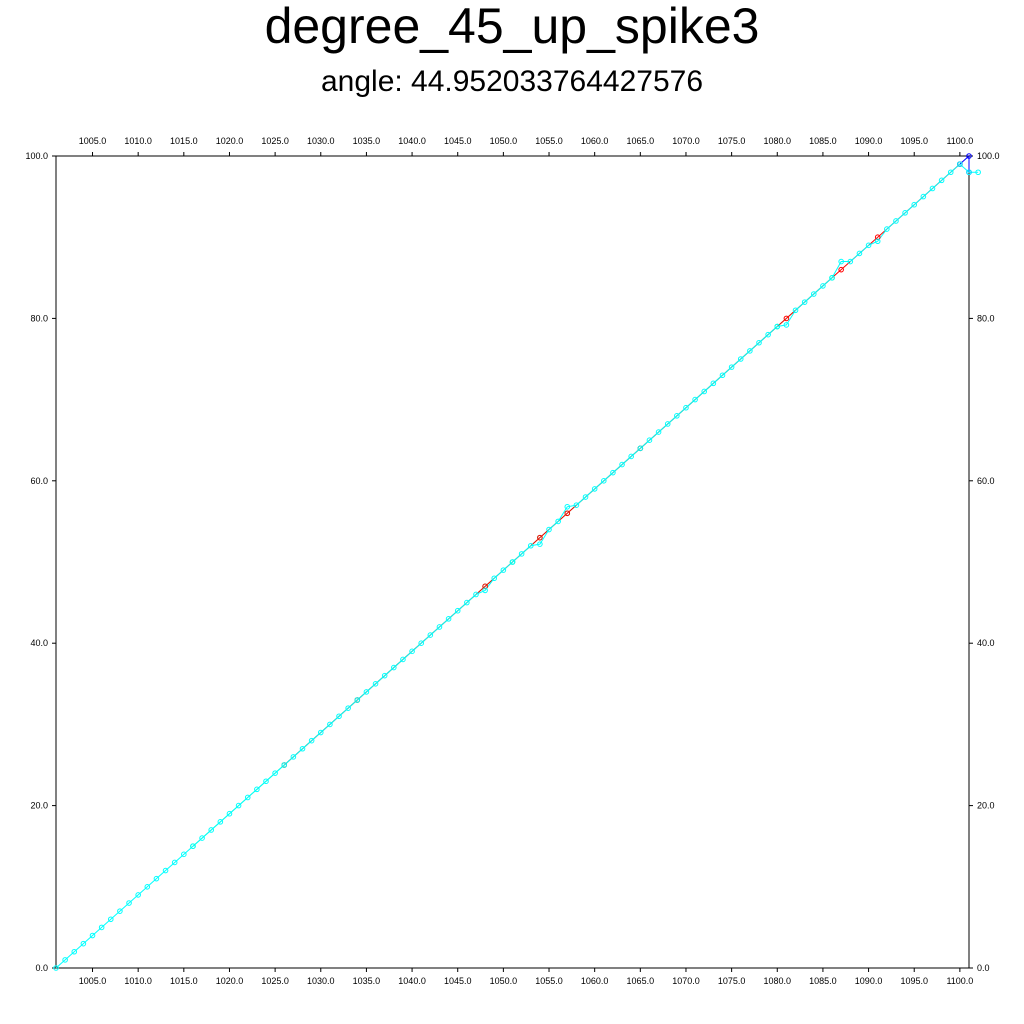 This screenshot has height=1024, width=1024. What do you see at coordinates (41, 968) in the screenshot?
I see `y-tick-label: 0.0` at bounding box center [41, 968].